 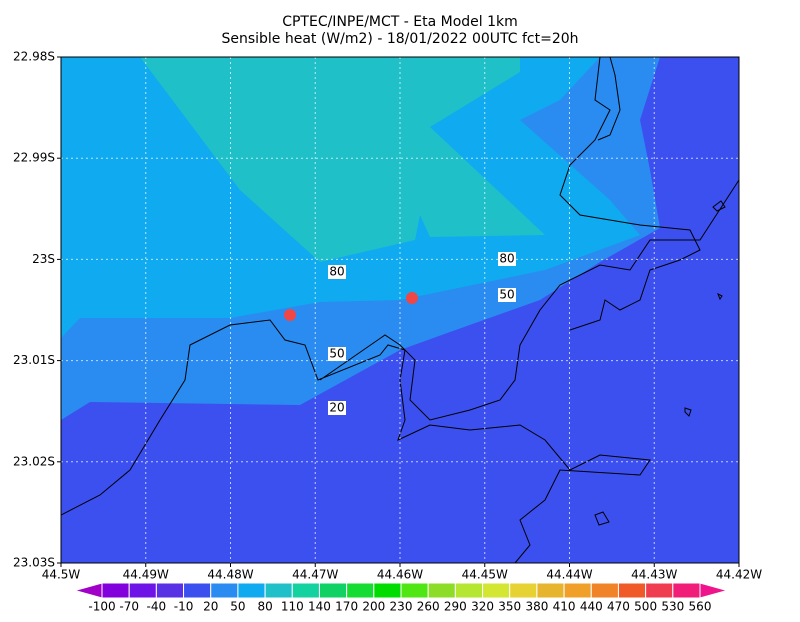 I want to click on colorbar-label: 530, so click(x=672, y=607).